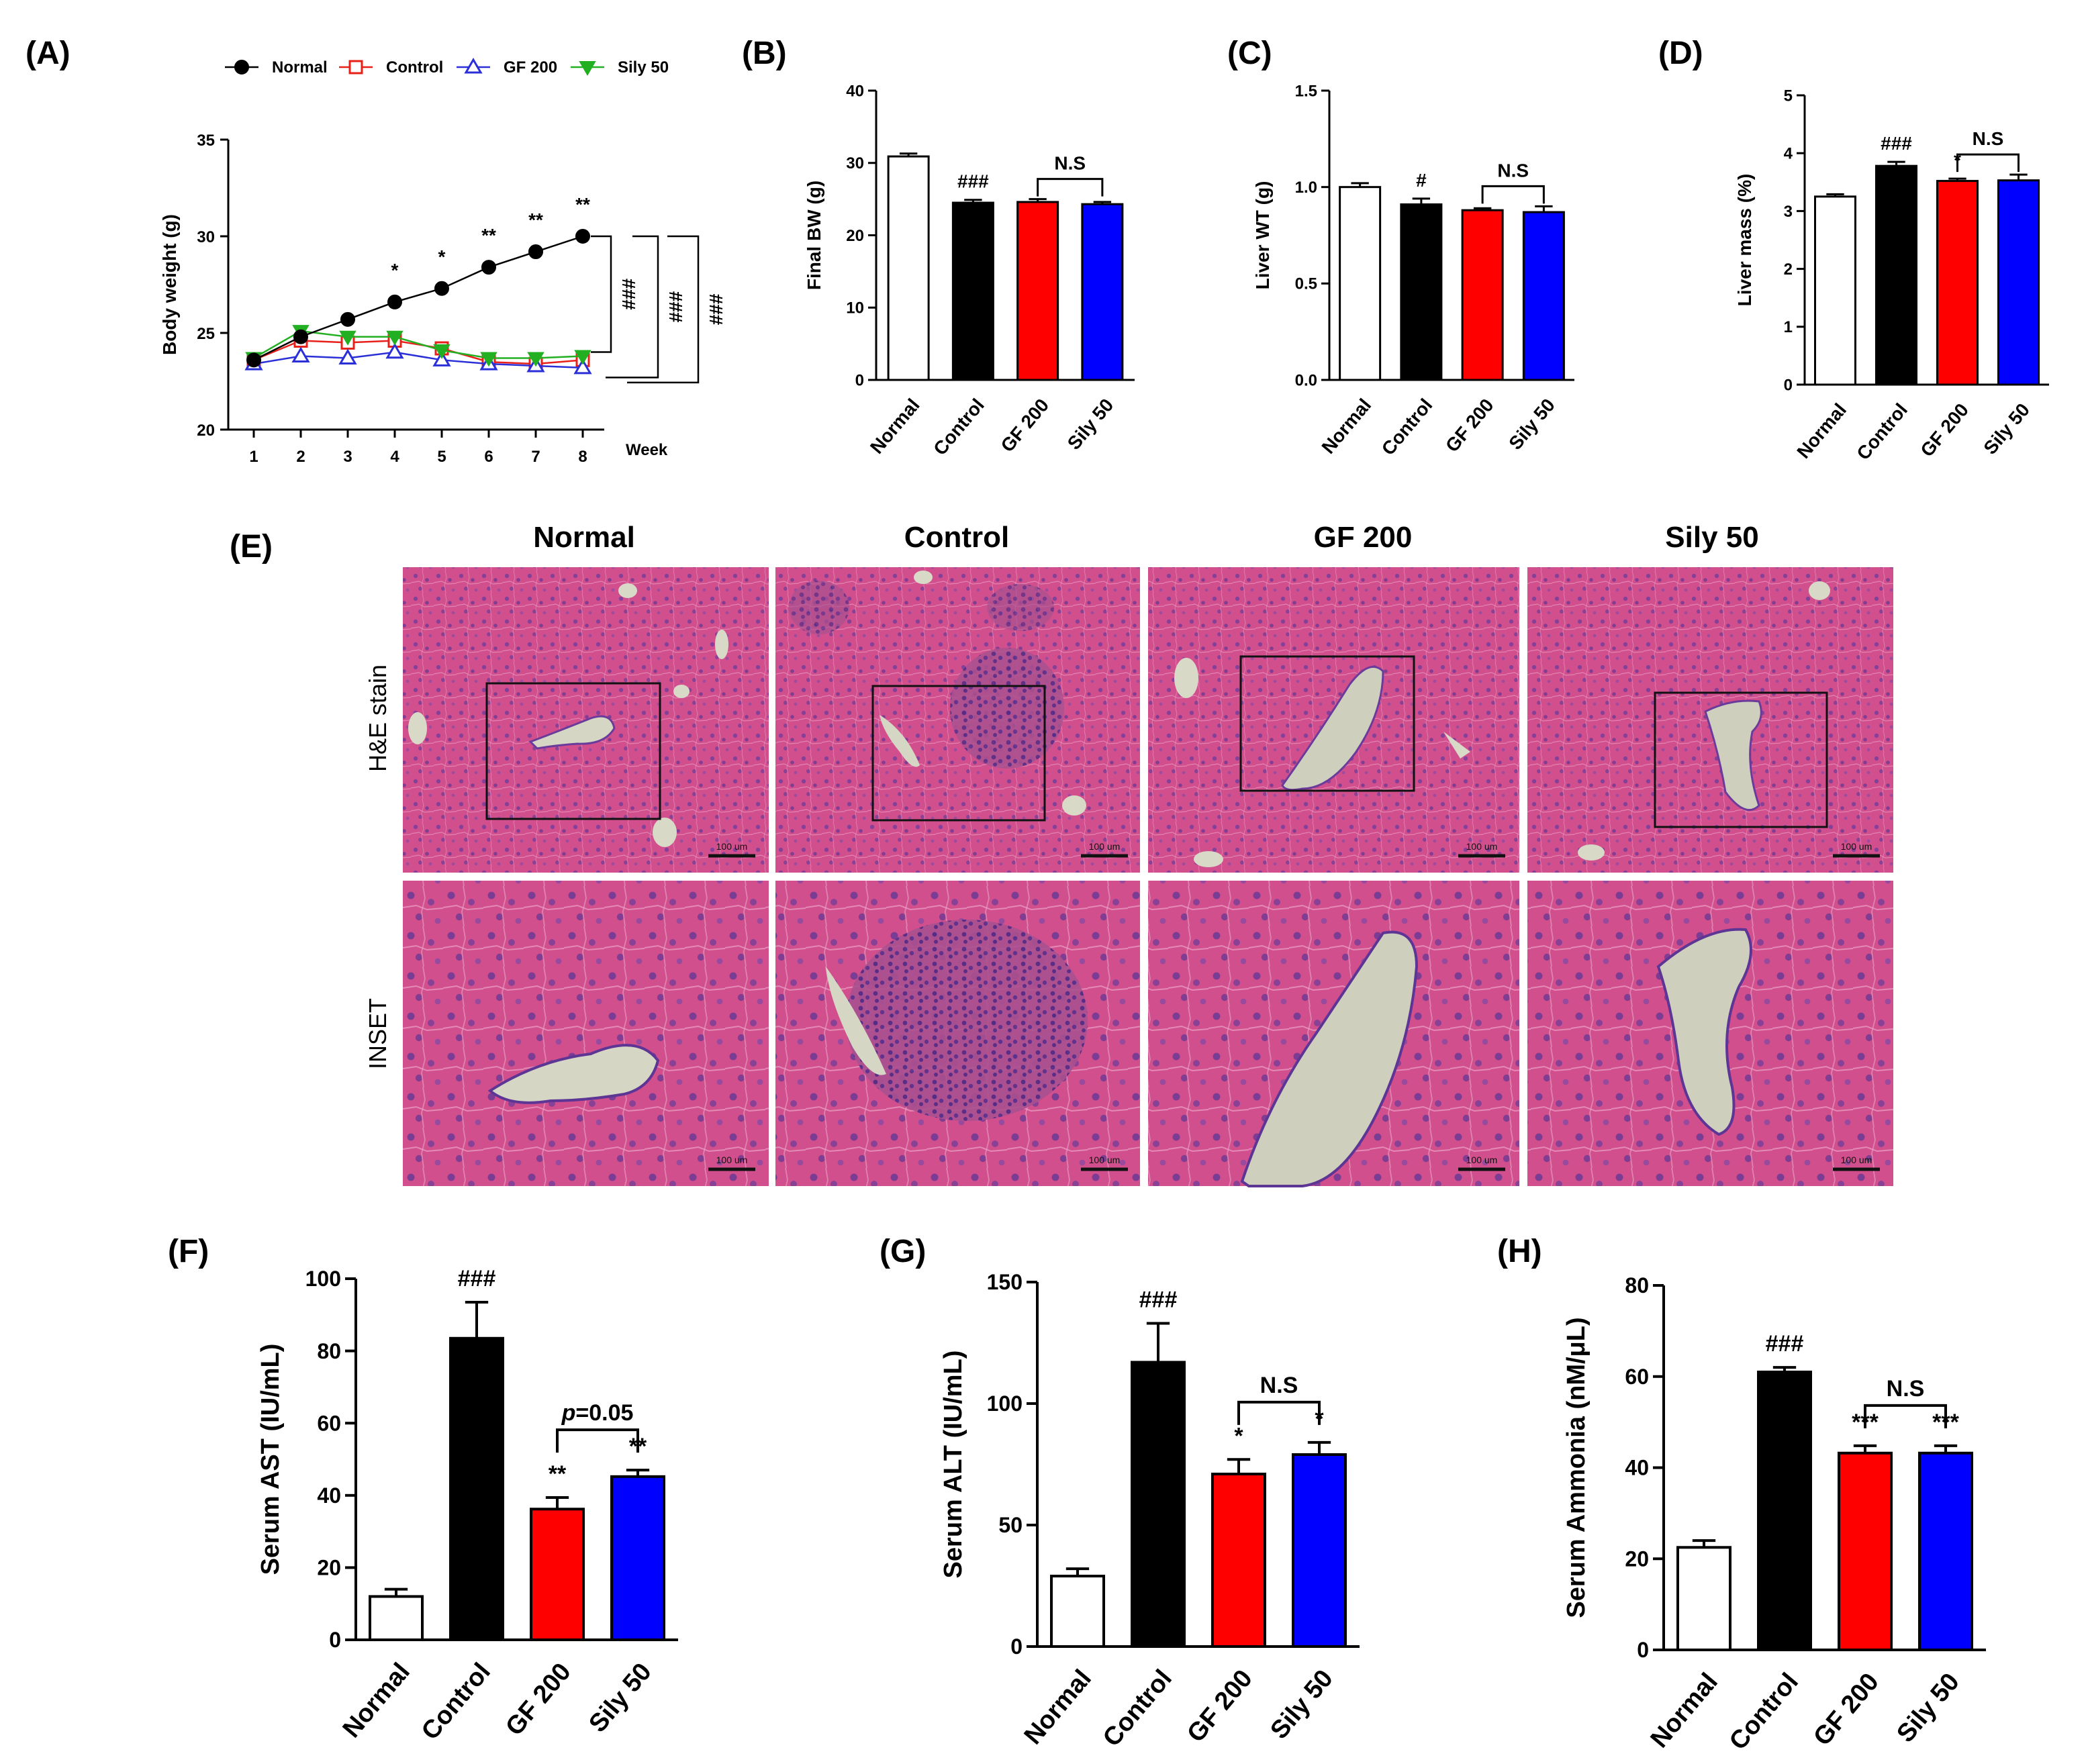 The image size is (2088, 1764). Describe the element at coordinates (903, 1252) in the screenshot. I see `panel-label-g: (G)` at that location.